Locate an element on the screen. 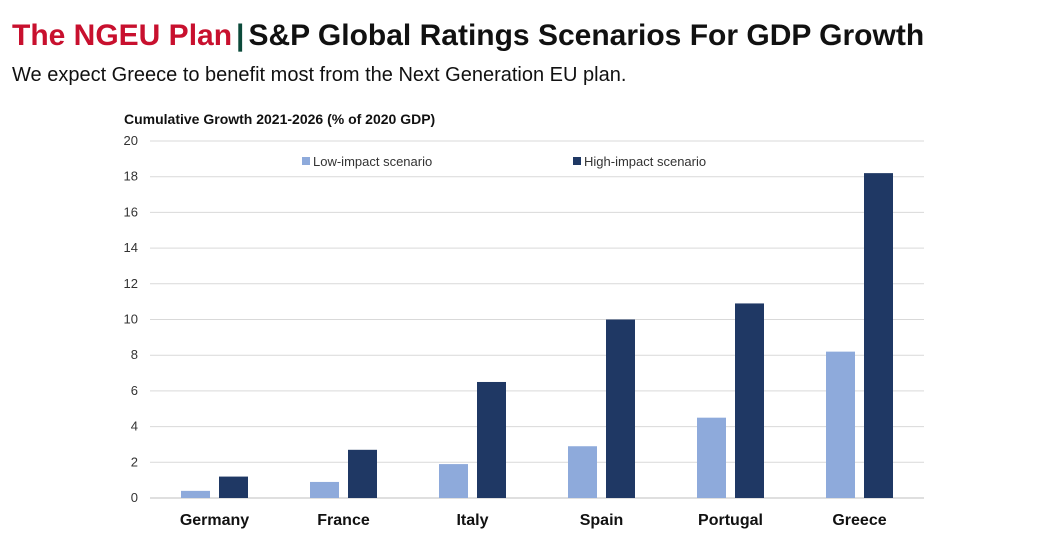 The image size is (1043, 537). y-tick-label: 8 is located at coordinates (134, 354).